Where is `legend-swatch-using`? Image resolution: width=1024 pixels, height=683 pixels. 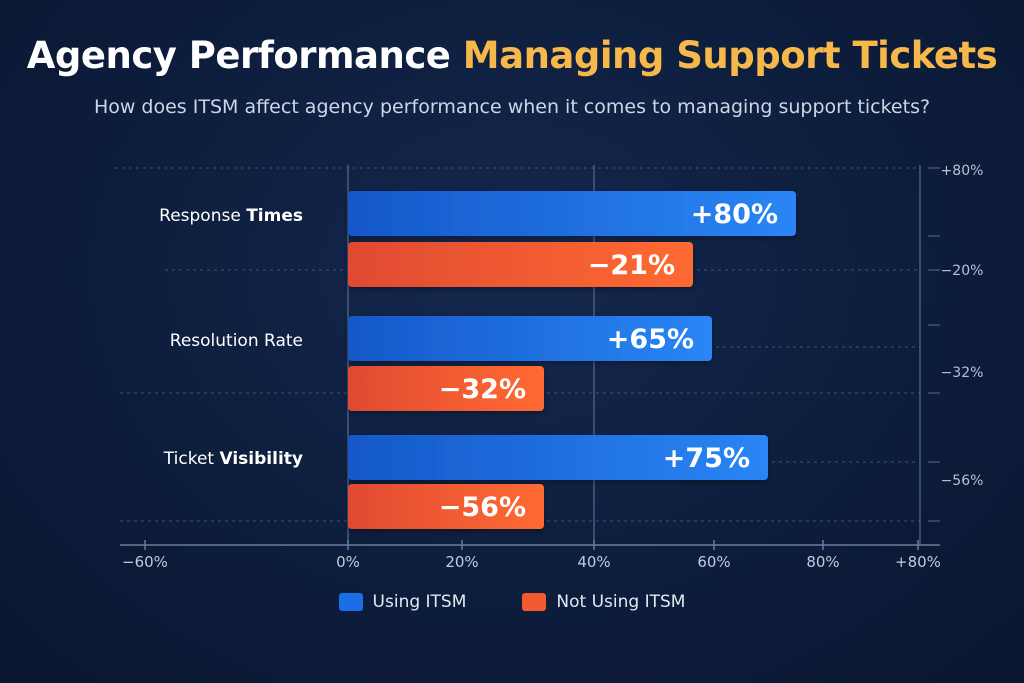
legend-swatch-using is located at coordinates (350, 602).